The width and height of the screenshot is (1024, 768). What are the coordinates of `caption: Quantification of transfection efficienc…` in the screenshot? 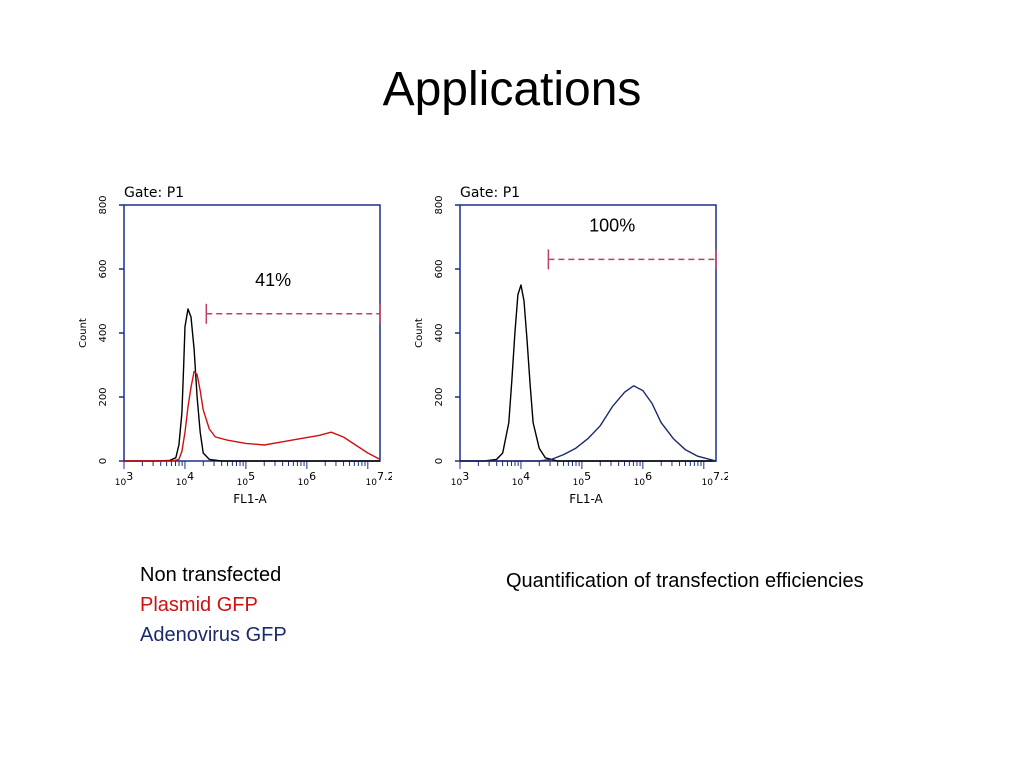 It's located at (685, 581).